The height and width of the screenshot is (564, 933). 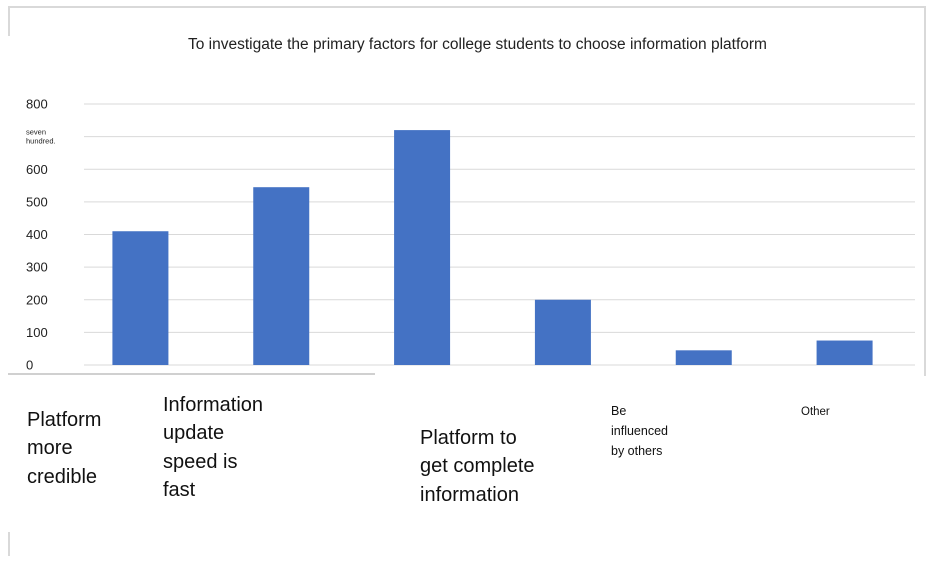 What do you see at coordinates (815, 412) in the screenshot?
I see `x-label-other: Other` at bounding box center [815, 412].